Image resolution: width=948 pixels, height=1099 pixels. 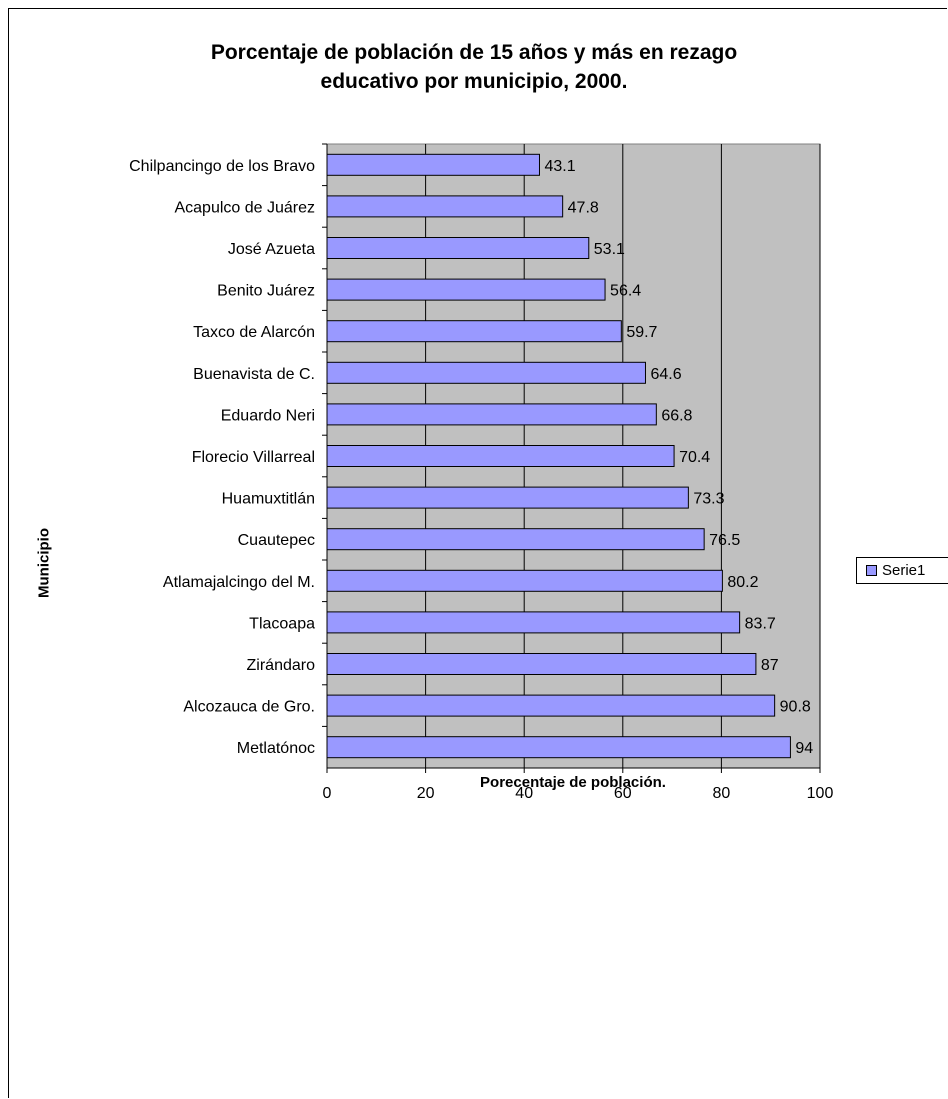 I want to click on data-label: 94, so click(x=804, y=748).